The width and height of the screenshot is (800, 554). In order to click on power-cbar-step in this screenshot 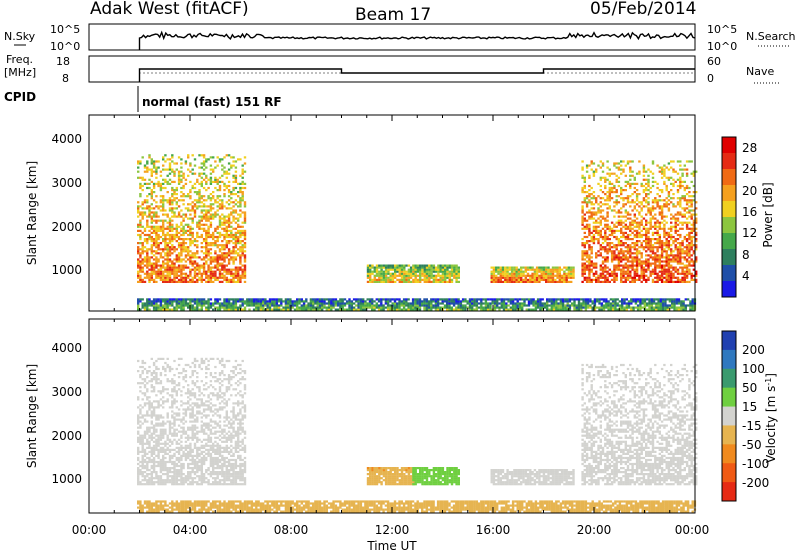, I will do `click(729, 241)`.